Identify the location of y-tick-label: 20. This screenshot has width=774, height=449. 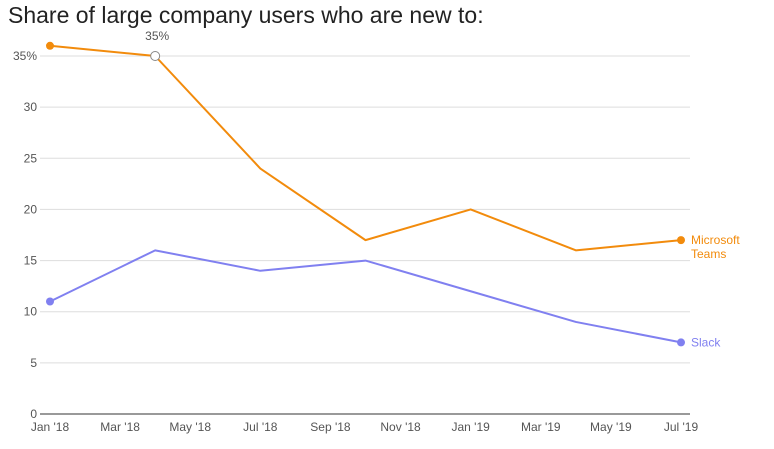
(31, 209).